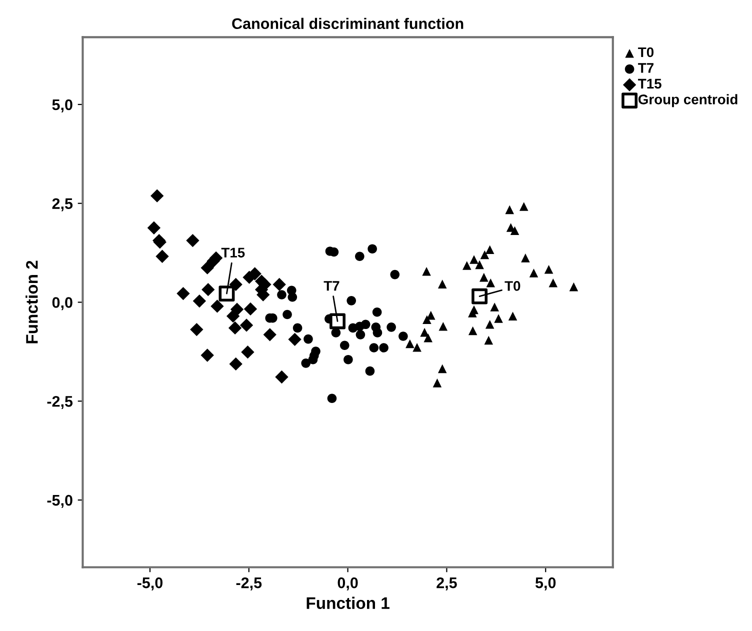  Describe the element at coordinates (332, 286) in the screenshot. I see `annotation: T7` at that location.